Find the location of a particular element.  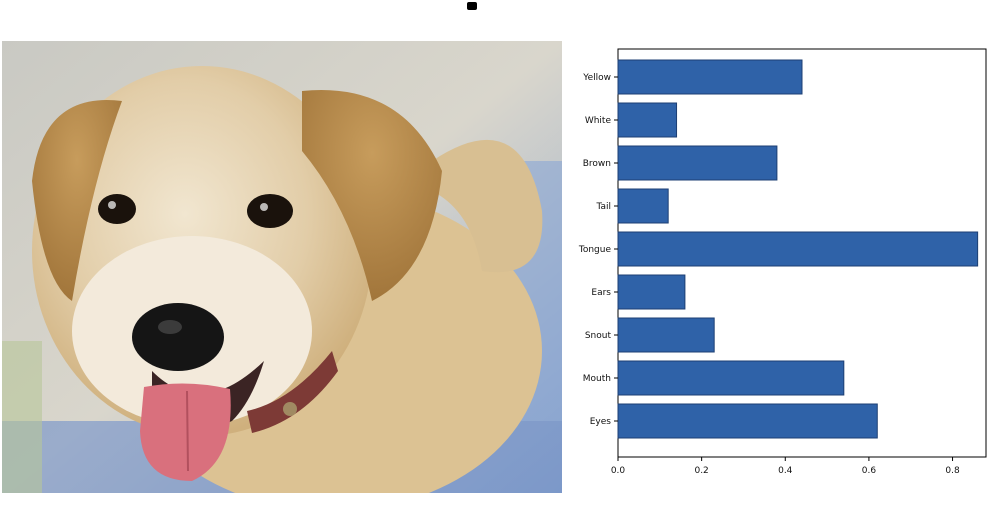

y-label-tail: Tail is located at coordinates (603, 207).